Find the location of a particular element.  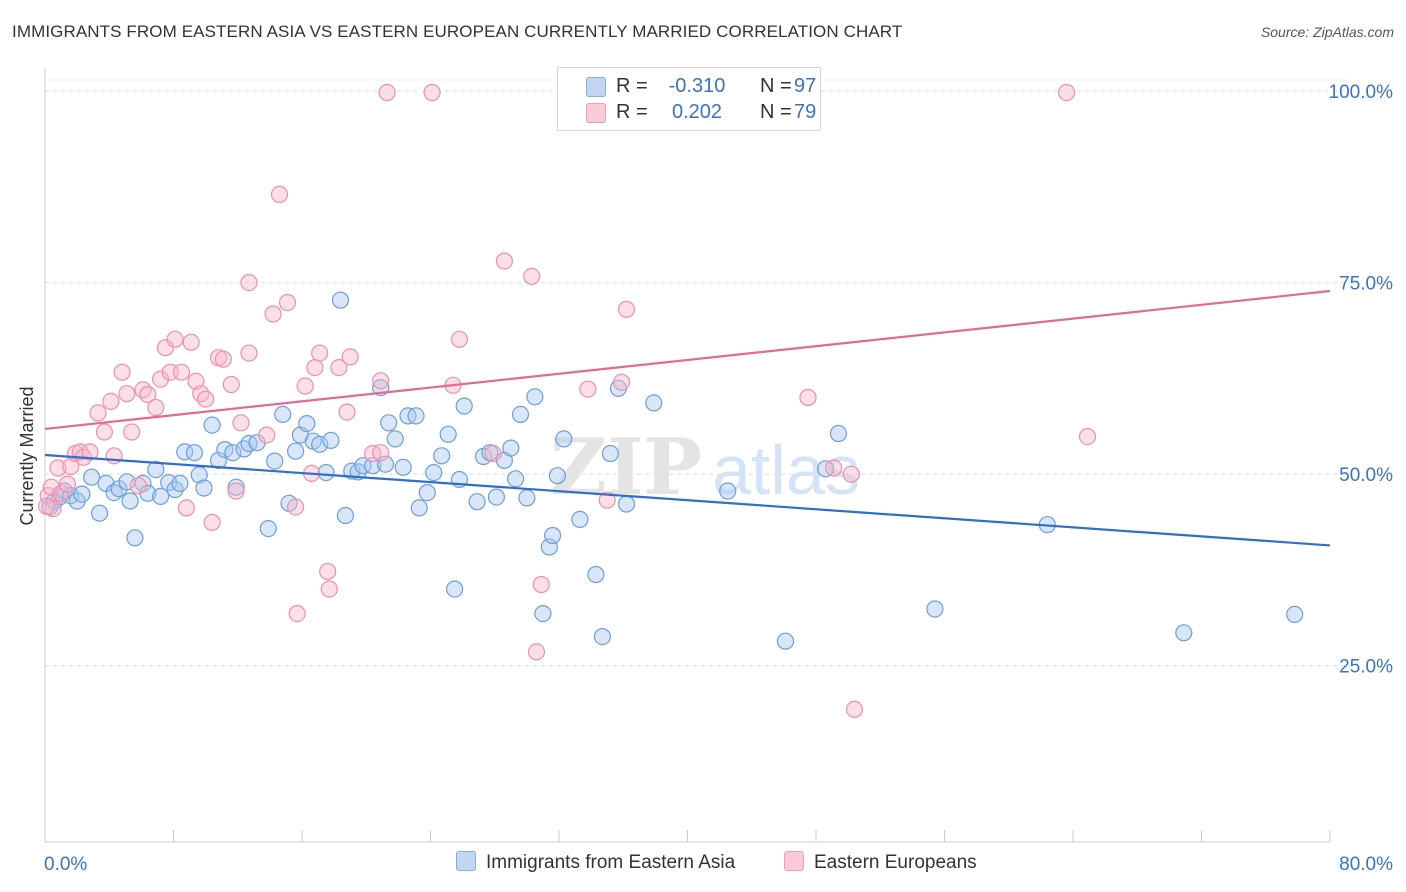

y-tick-label: 75.0% is located at coordinates (1366, 284).